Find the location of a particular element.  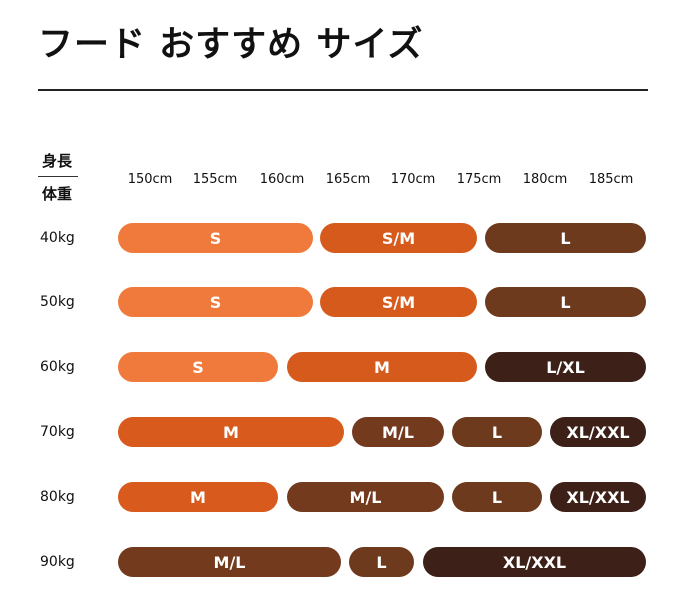

height-label: 155cm is located at coordinates (215, 179).